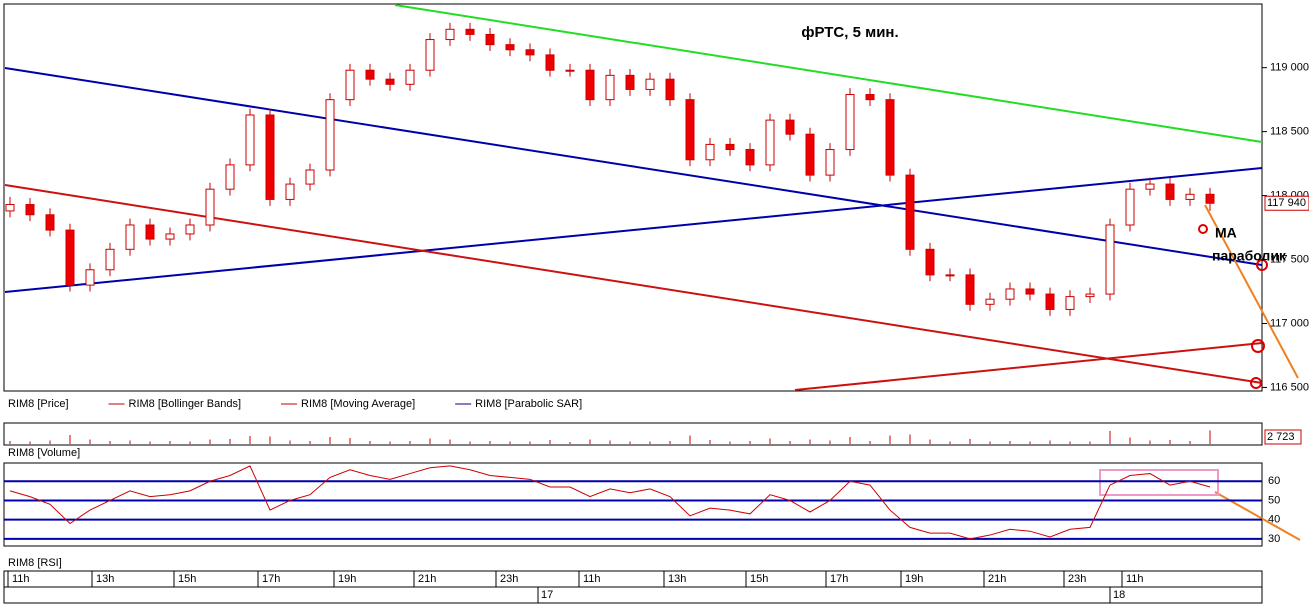  What do you see at coordinates (1251, 291) in the screenshot?
I see `arrow` at bounding box center [1251, 291].